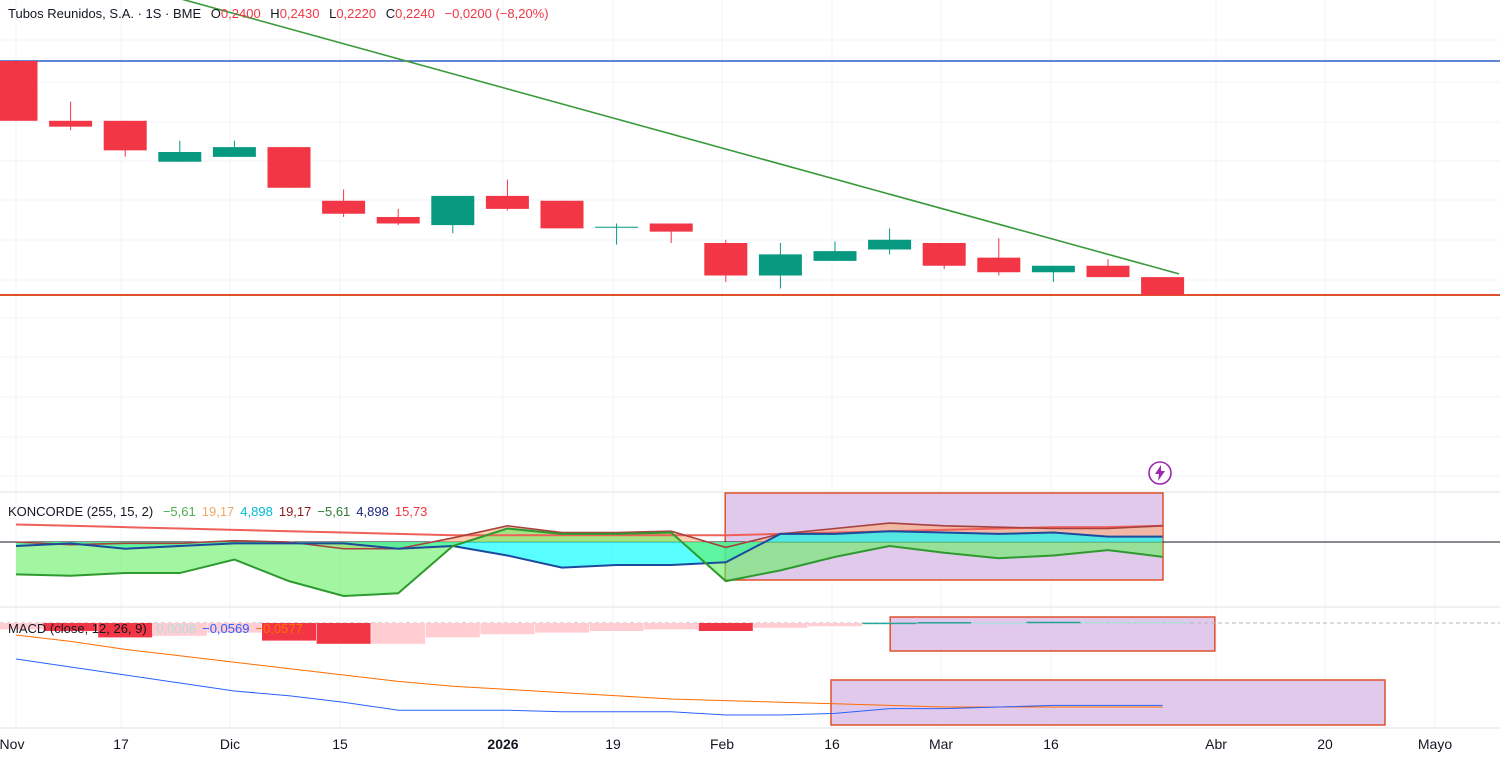 The height and width of the screenshot is (772, 1500). What do you see at coordinates (353, 13) in the screenshot?
I see `low-value: L0,2220` at bounding box center [353, 13].